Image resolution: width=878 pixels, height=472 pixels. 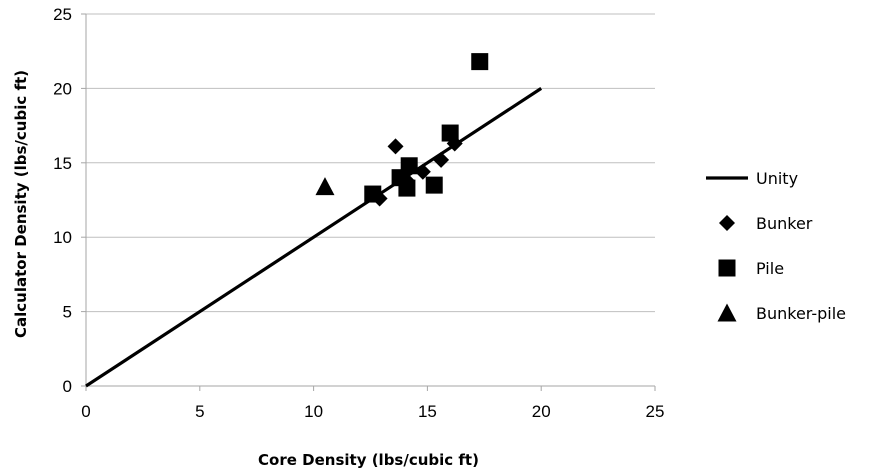 What do you see at coordinates (62, 237) in the screenshot?
I see `y-tick-label: 10` at bounding box center [62, 237].